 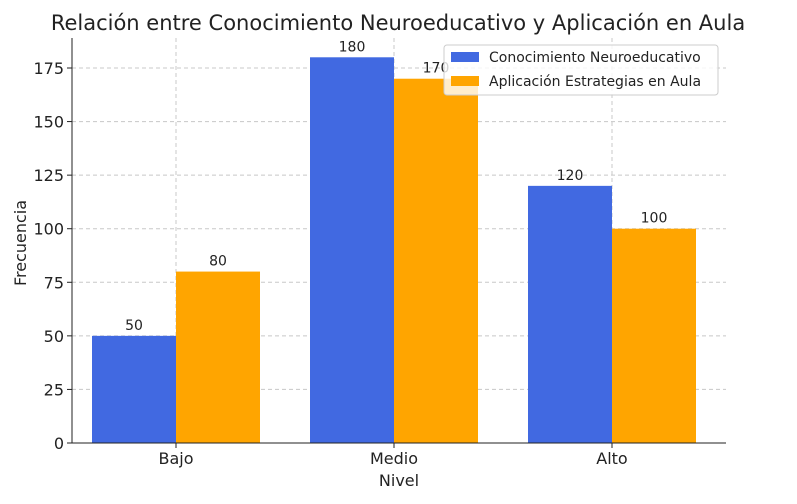 What do you see at coordinates (48, 175) in the screenshot?
I see `y-tick-label: 125` at bounding box center [48, 175].